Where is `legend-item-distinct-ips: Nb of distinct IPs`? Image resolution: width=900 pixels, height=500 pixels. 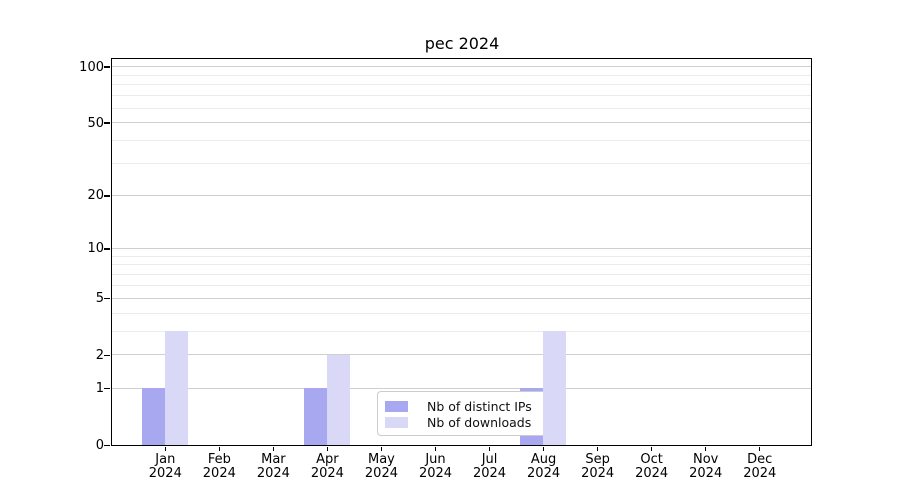
legend-item-distinct-ips: Nb of distinct IPs is located at coordinates (461, 406).